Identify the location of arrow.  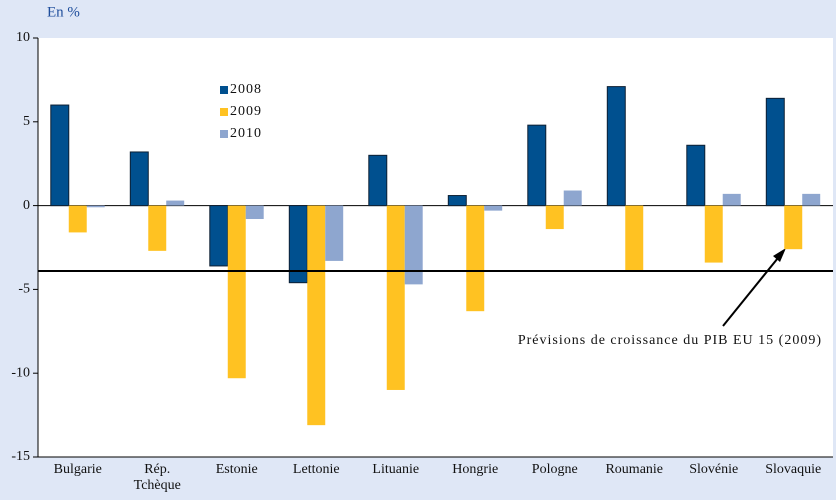
(752, 289).